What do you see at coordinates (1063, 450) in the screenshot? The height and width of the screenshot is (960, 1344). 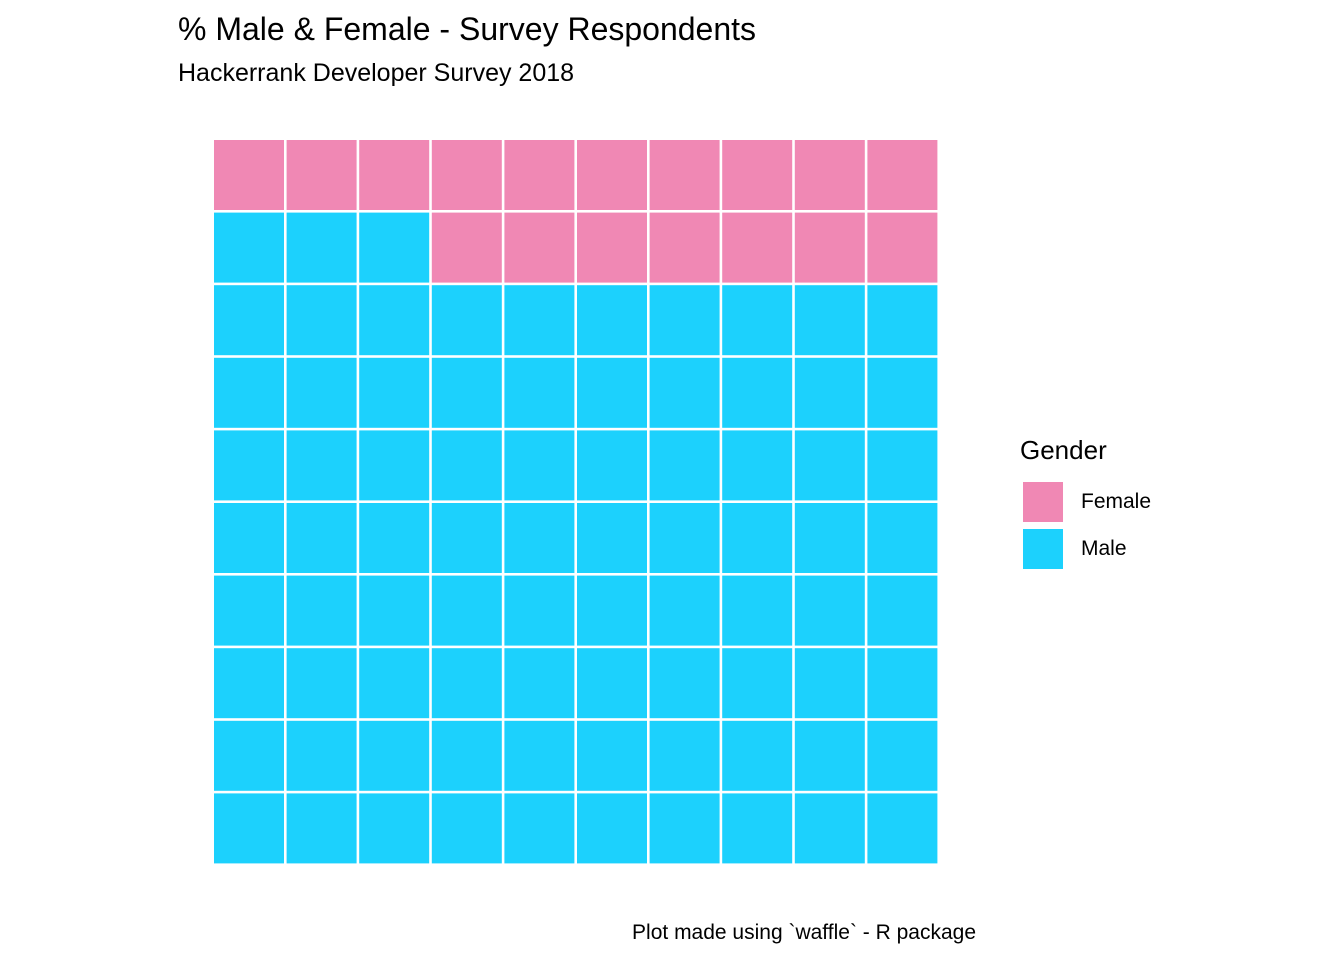 I see `legend-title: Gender` at bounding box center [1063, 450].